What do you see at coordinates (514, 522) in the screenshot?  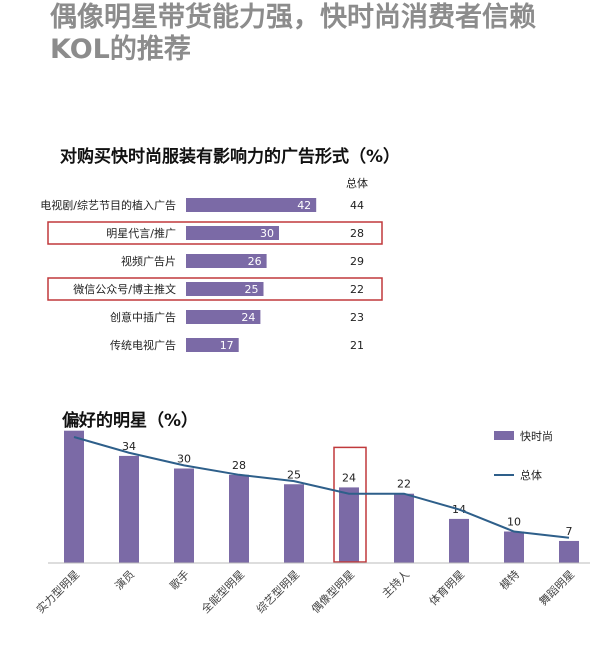 I see `bar-value-label: 10` at bounding box center [514, 522].